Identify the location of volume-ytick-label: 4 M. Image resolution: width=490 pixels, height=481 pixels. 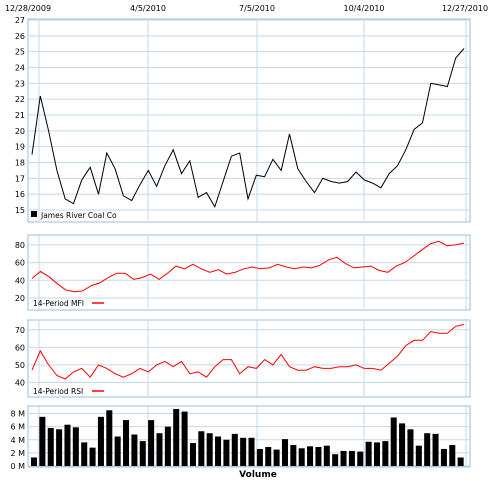
(17, 440).